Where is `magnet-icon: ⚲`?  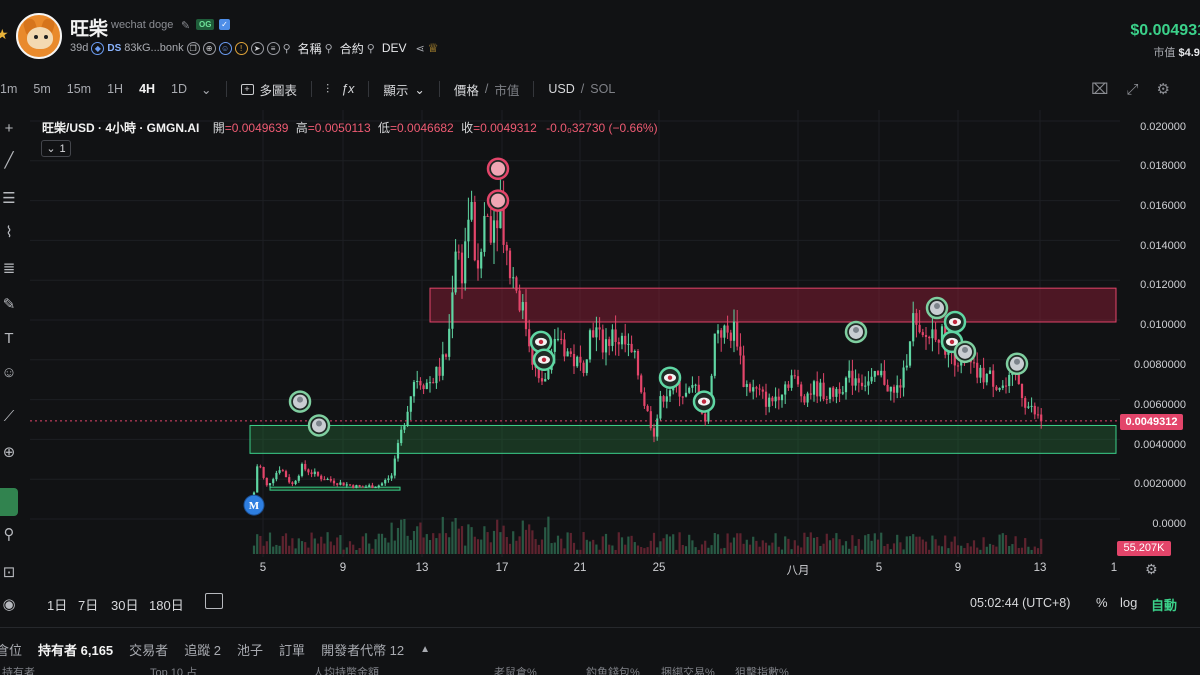
magnet-icon: ⚲ is located at coordinates (9, 534).